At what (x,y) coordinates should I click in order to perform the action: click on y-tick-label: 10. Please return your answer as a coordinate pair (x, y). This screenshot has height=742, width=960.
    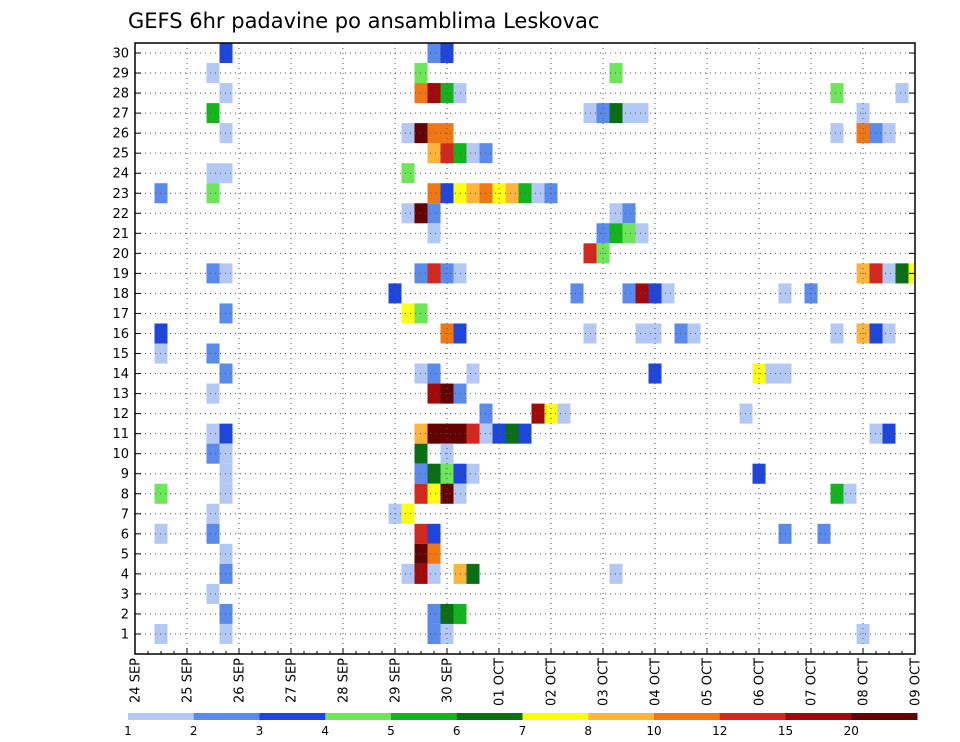
    Looking at the image, I should click on (120, 454).